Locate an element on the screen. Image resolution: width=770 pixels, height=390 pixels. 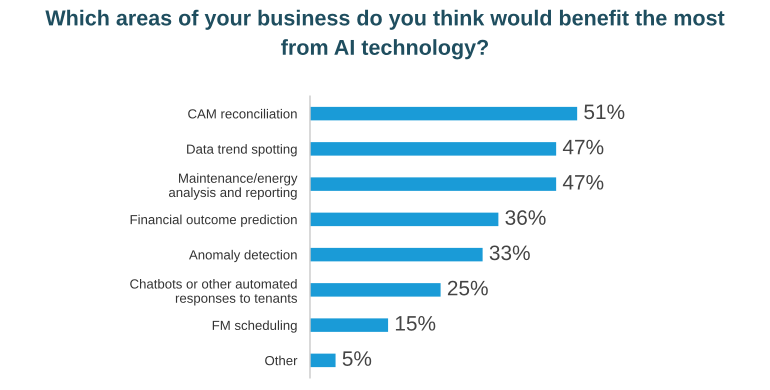
y-tick-label: Chatbots or other automated responses to tenants is located at coordinates (214, 292).